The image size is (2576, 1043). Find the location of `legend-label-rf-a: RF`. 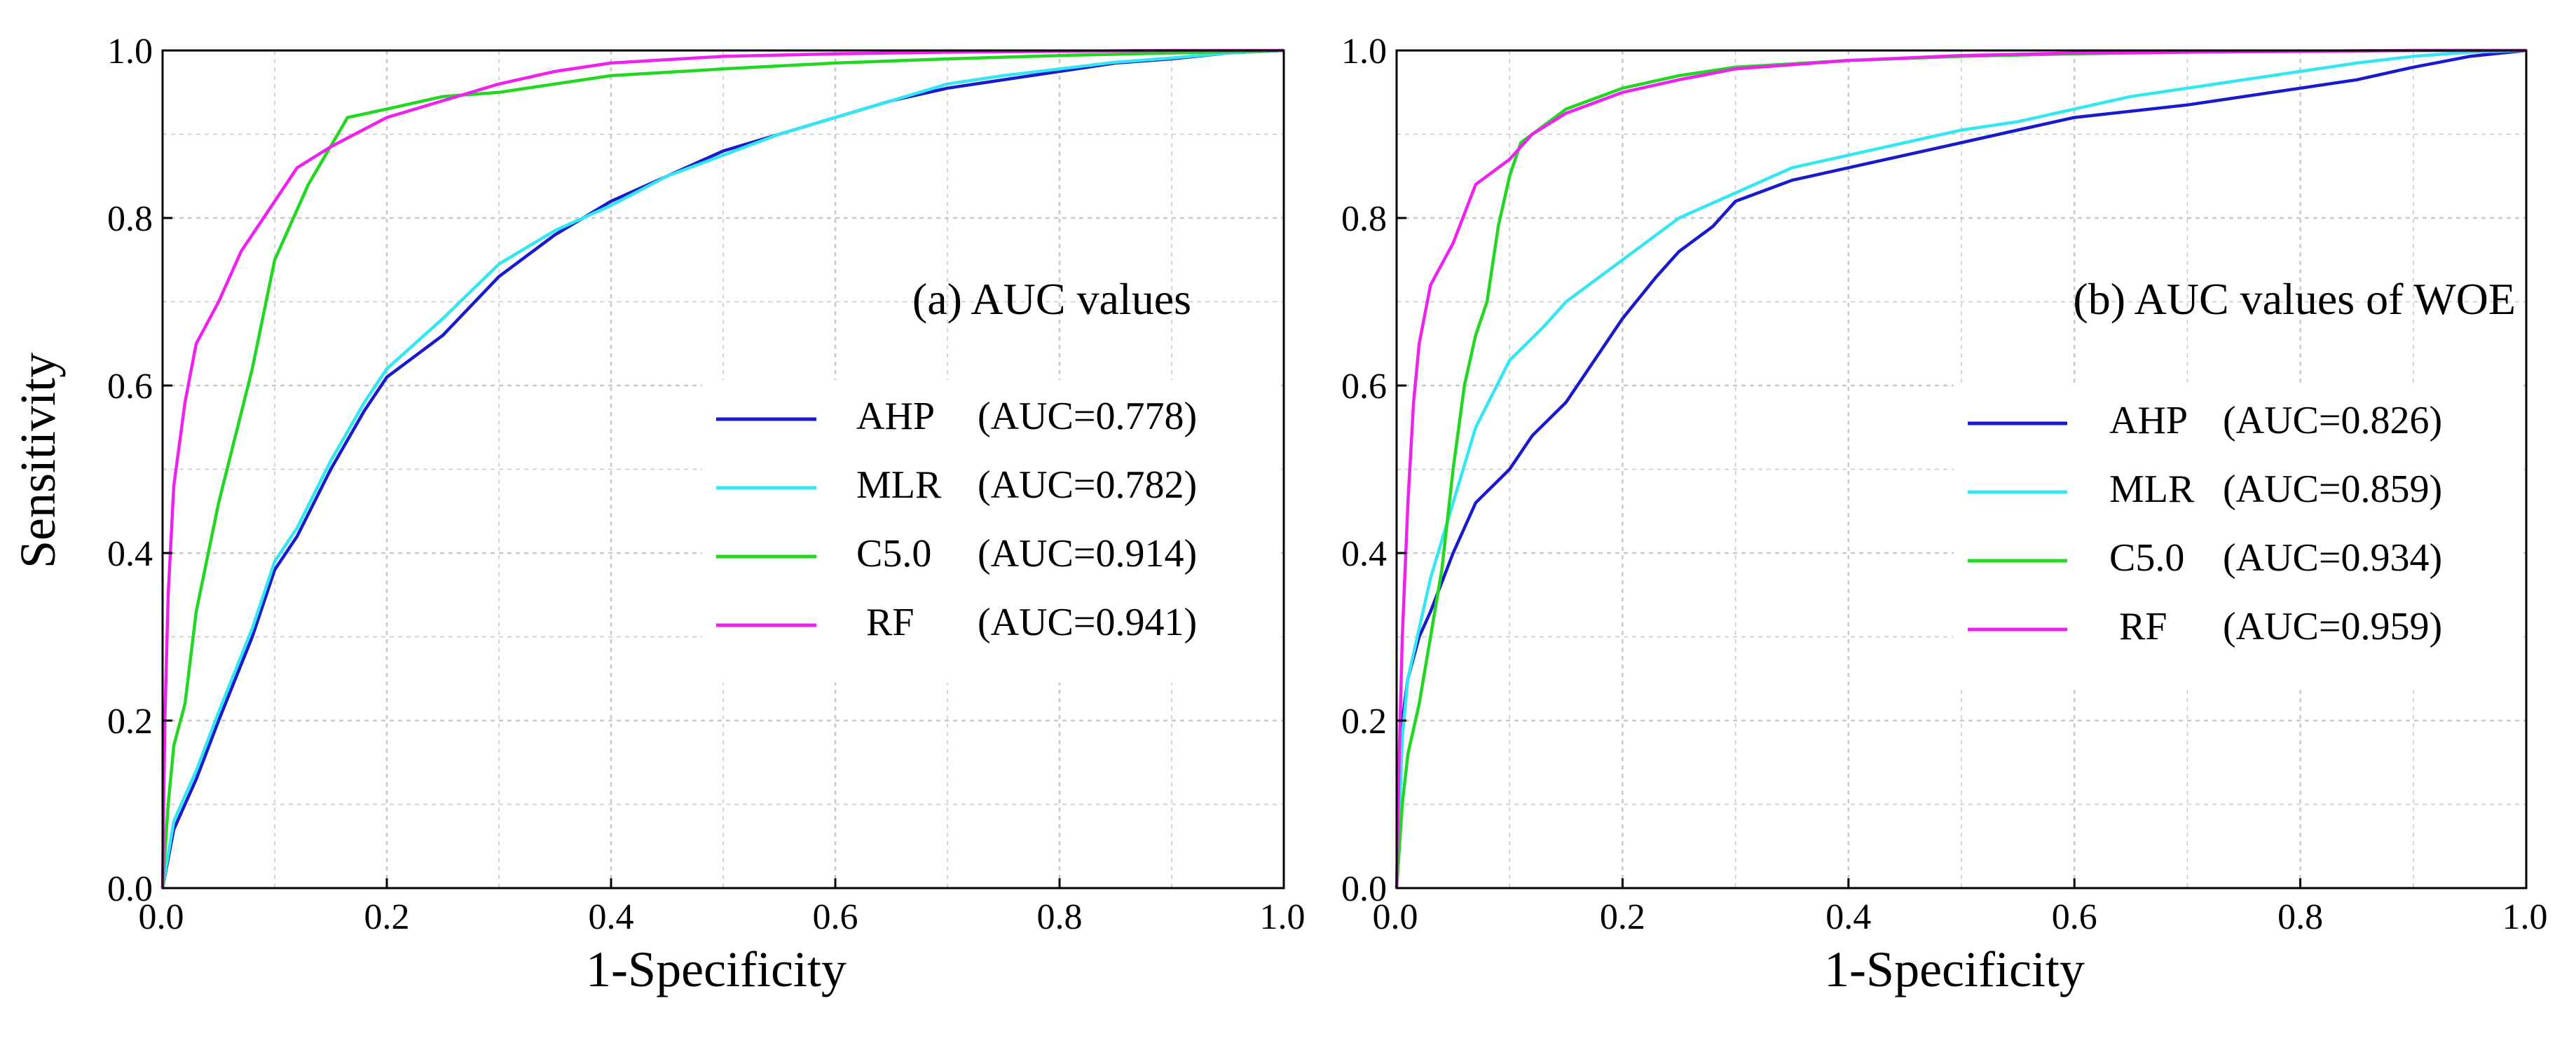

legend-label-rf-a: RF is located at coordinates (890, 622).